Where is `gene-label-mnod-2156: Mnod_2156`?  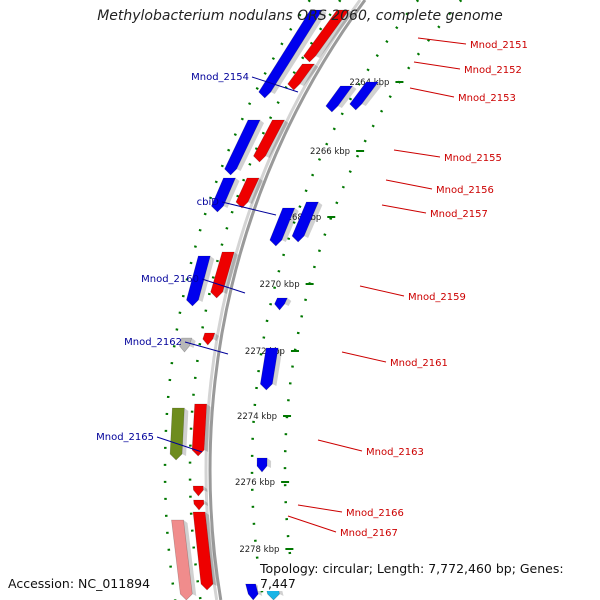 gene-label-mnod-2156: Mnod_2156 is located at coordinates (465, 190).